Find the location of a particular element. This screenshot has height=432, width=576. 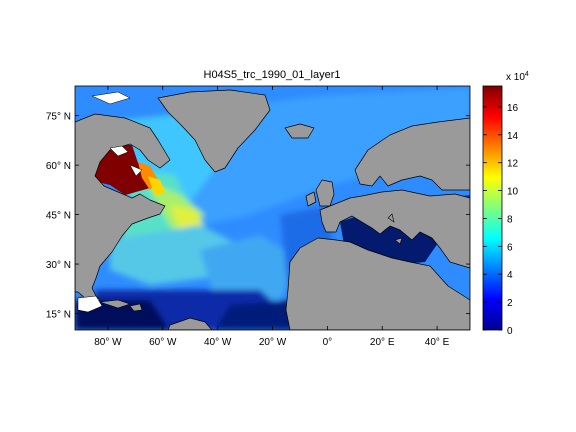

lon-tick-label: 40° E is located at coordinates (437, 342).